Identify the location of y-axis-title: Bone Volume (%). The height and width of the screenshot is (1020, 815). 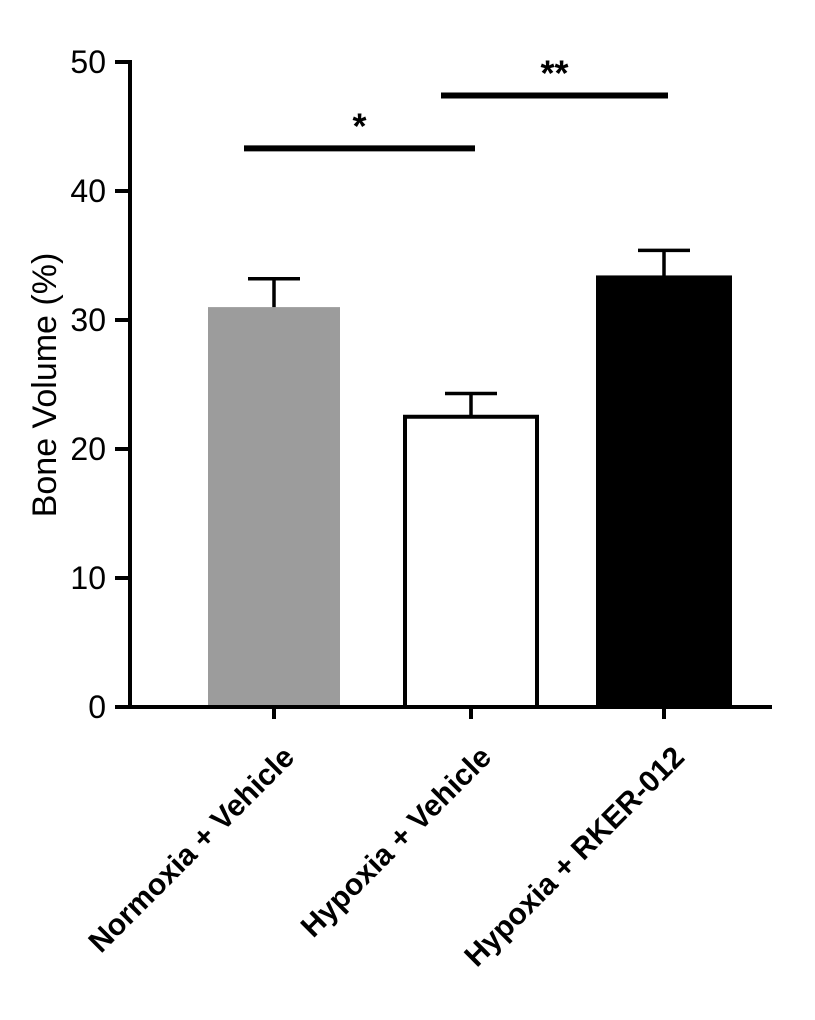
(45, 385).